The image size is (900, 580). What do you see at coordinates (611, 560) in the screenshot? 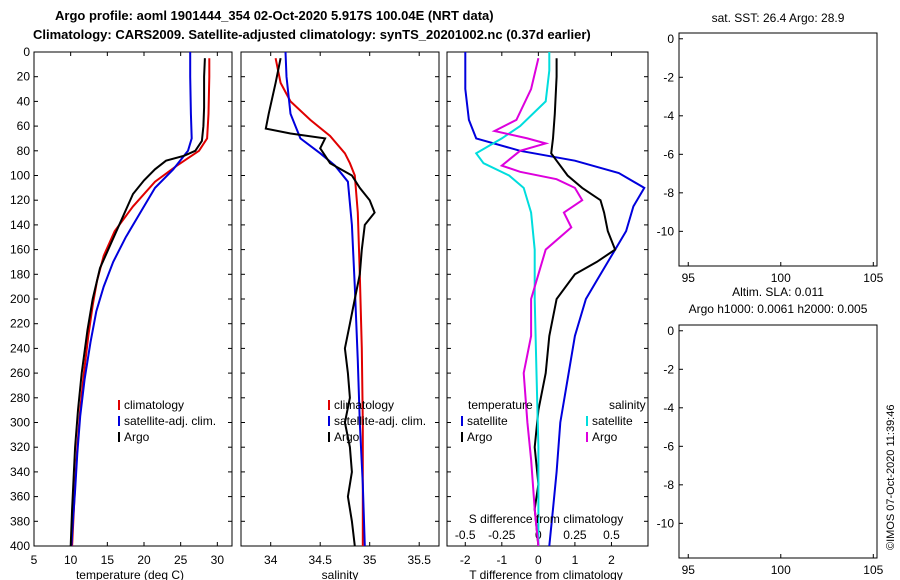
I see `x-tick-label: 2` at bounding box center [611, 560].